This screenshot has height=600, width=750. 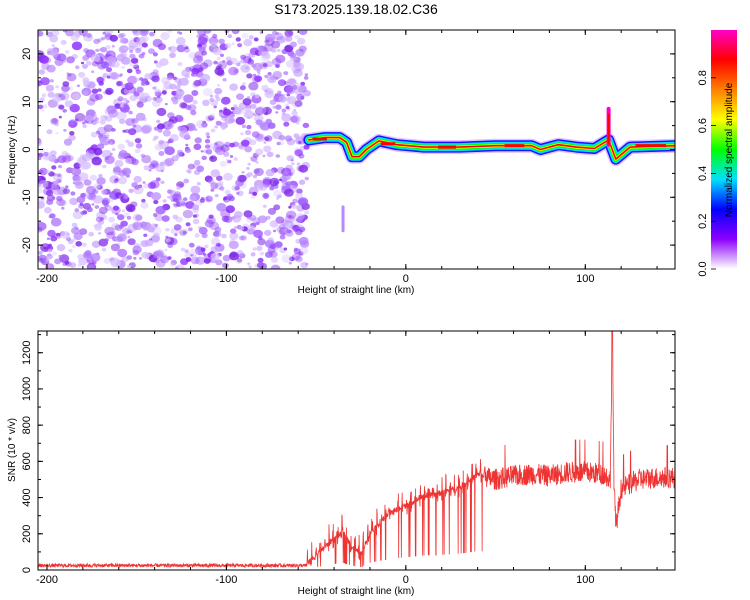 I want to click on colorbar-tick-label: 0.0, so click(x=703, y=268).